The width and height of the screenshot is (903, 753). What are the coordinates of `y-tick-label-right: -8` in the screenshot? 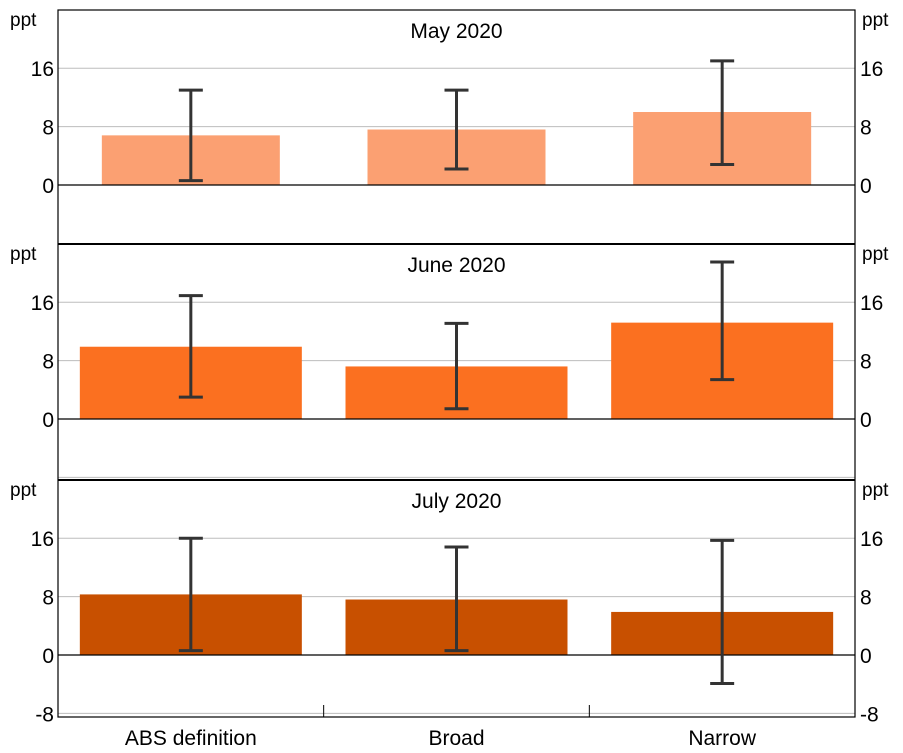 It's located at (869, 714).